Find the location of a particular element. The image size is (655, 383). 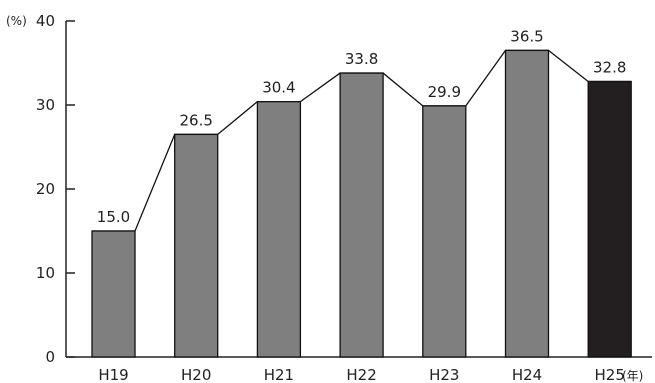

value-label-h23: 29.9 is located at coordinates (444, 92).